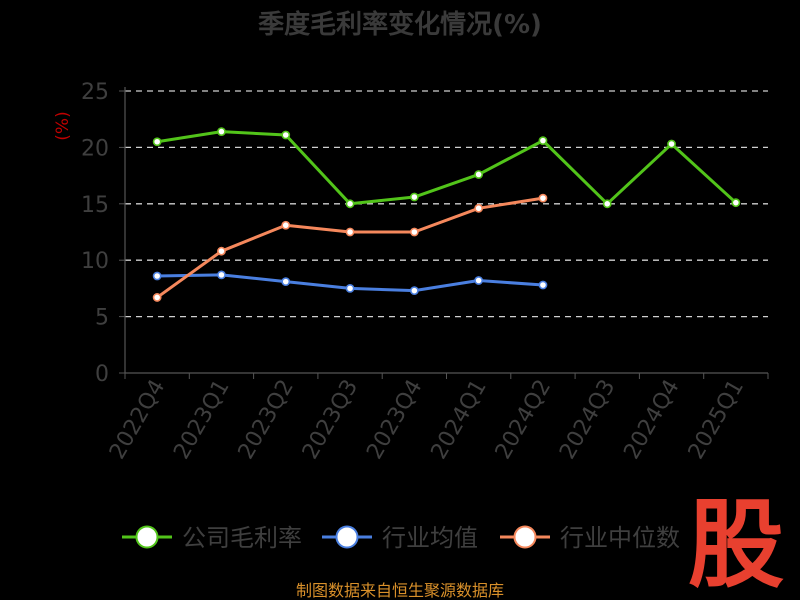 This screenshot has height=600, width=800. Describe the element at coordinates (430, 538) in the screenshot. I see `legend-label: 行业均值` at that location.